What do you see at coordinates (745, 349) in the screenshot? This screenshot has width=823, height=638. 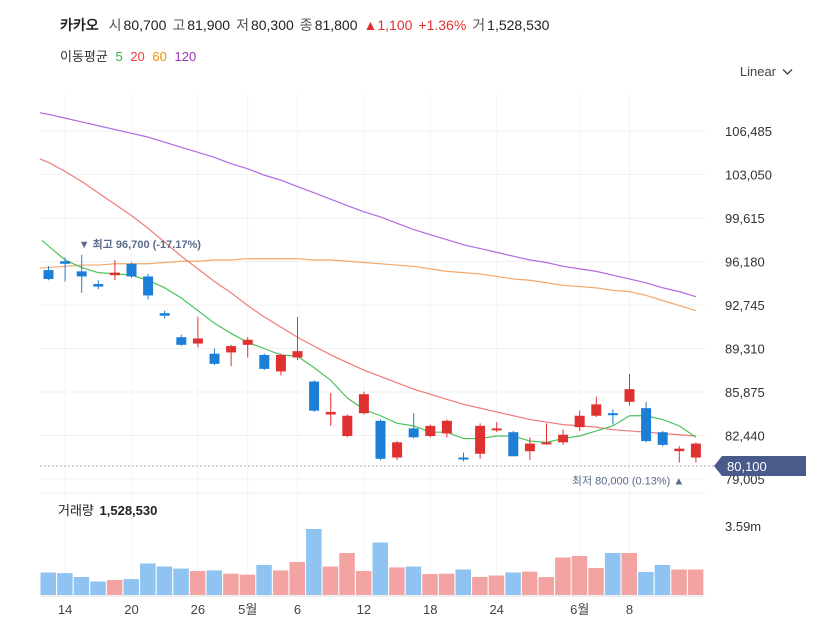 I see `y-tick-label: 89,310` at bounding box center [745, 349].